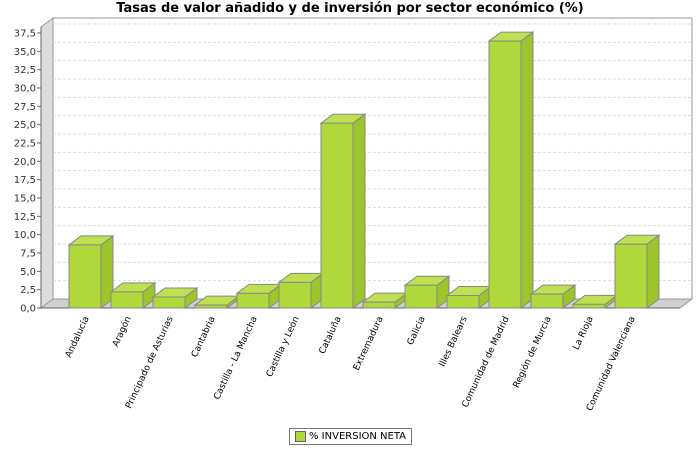 This screenshot has width=700, height=450. Describe the element at coordinates (611, 364) in the screenshot. I see `x-tick-label: Comunidad Valenciana` at that location.